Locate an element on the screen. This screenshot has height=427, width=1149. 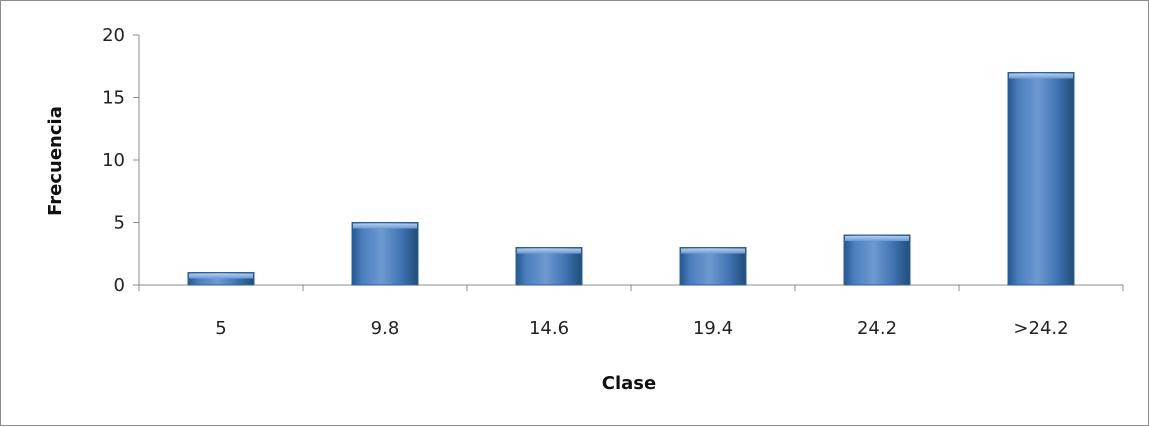
x-tick-label: 9.8 is located at coordinates (385, 328).